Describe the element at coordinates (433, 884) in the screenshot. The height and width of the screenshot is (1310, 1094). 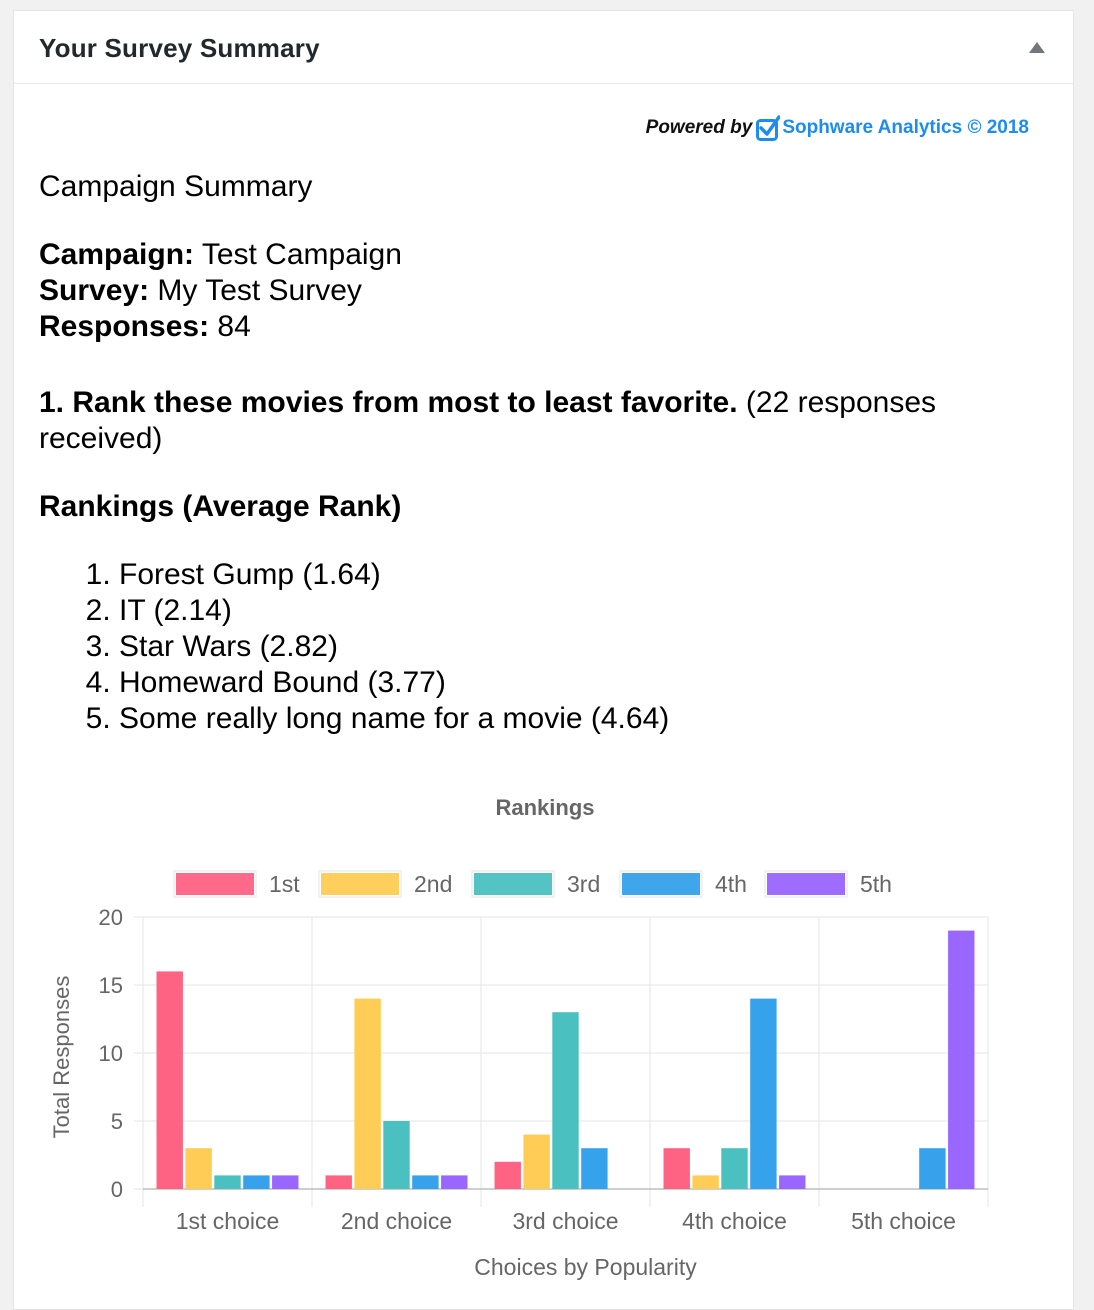
I see `legend-label-2nd: 2nd` at that location.